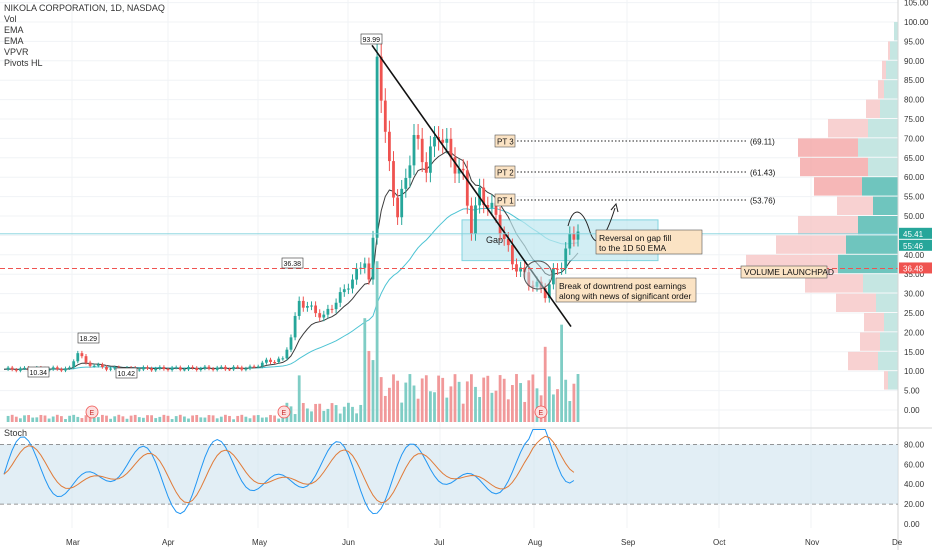 The width and height of the screenshot is (932, 550). Describe the element at coordinates (914, 158) in the screenshot. I see `price-tick: 65.00` at that location.